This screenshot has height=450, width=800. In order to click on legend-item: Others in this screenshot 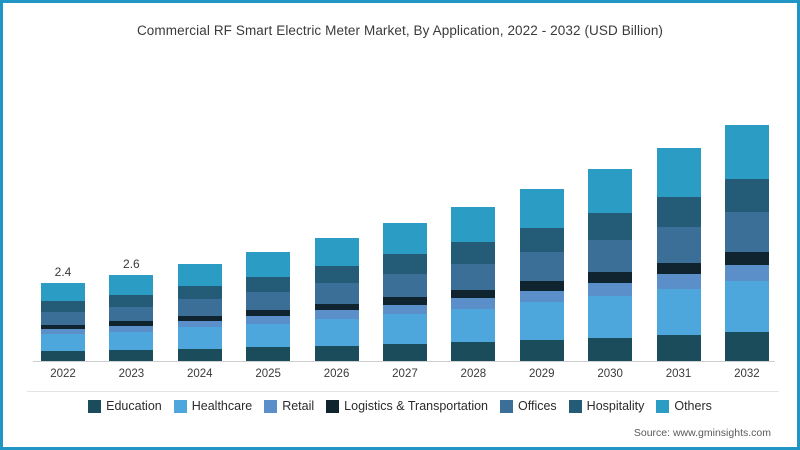, I will do `click(684, 406)`.